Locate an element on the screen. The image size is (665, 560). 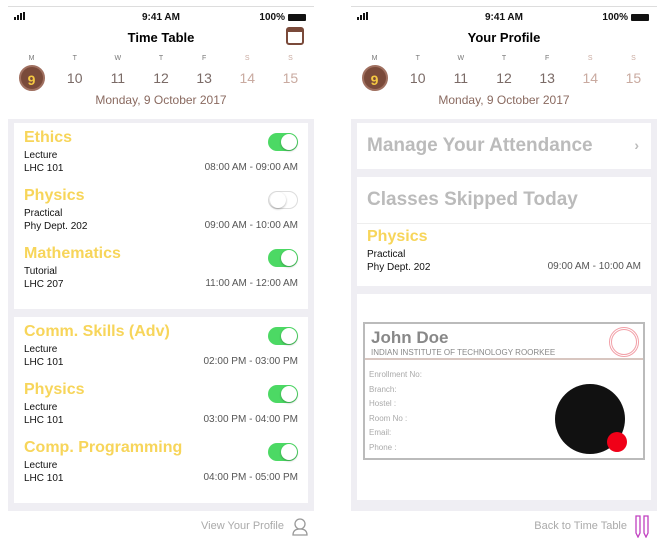
status-dot is located at coordinates (617, 442).